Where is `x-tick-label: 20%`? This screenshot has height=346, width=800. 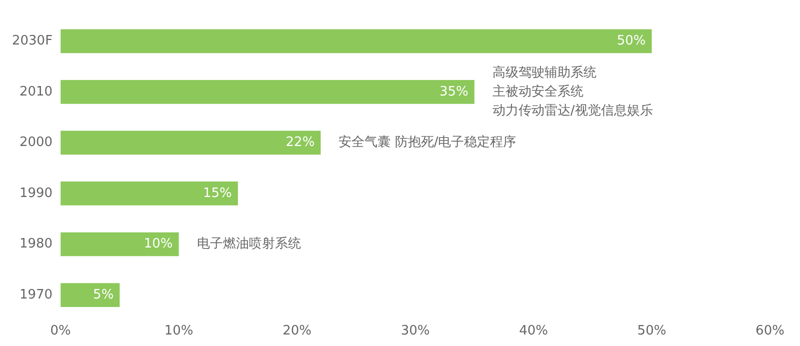 x-tick-label: 20% is located at coordinates (297, 331).